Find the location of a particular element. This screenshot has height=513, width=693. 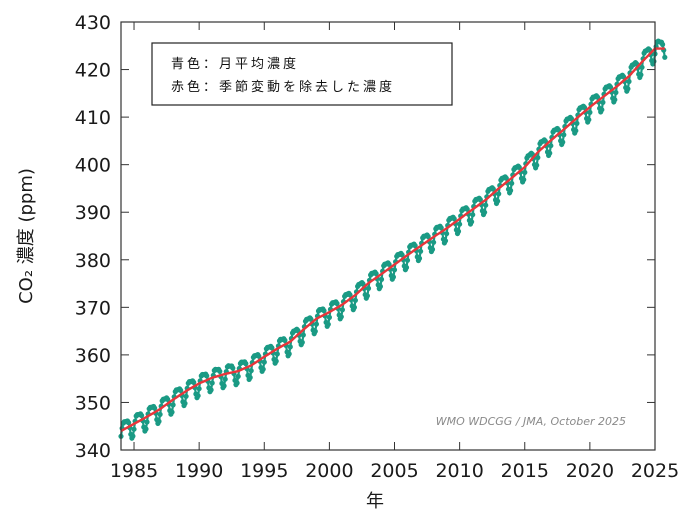

y-tick-label: 350 is located at coordinates (93, 403).